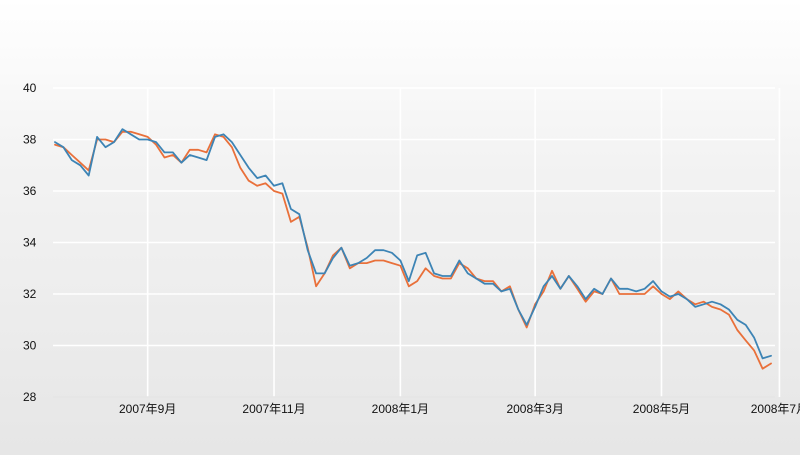  I want to click on y-tick-label: 34, so click(30, 243).